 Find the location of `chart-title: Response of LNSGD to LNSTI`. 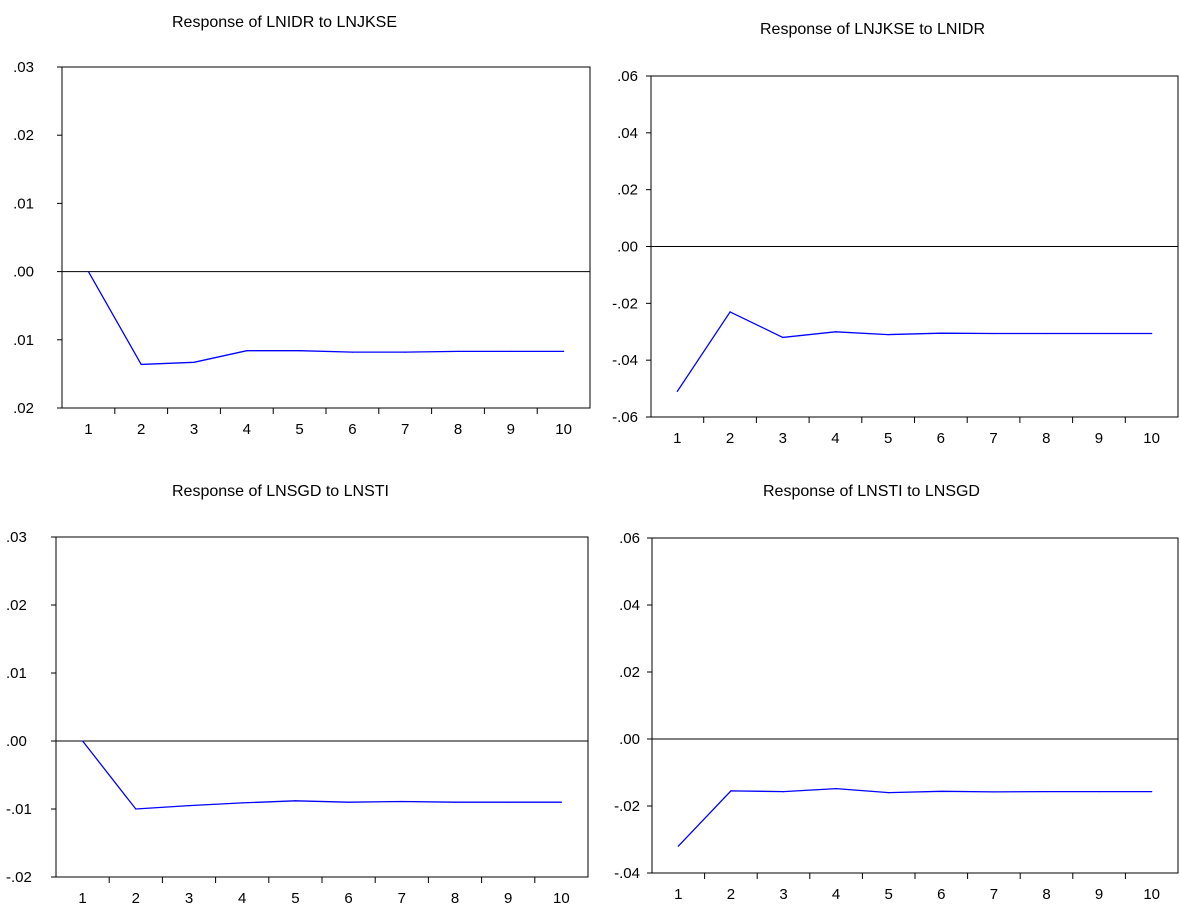

chart-title: Response of LNSGD to LNSTI is located at coordinates (280, 491).